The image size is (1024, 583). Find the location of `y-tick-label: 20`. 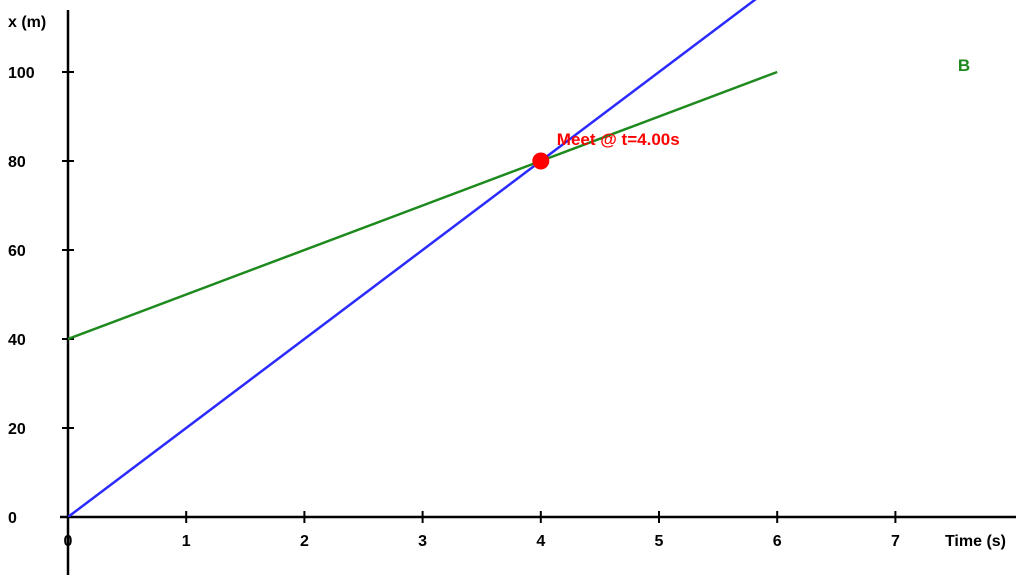

y-tick-label: 20 is located at coordinates (17, 429).